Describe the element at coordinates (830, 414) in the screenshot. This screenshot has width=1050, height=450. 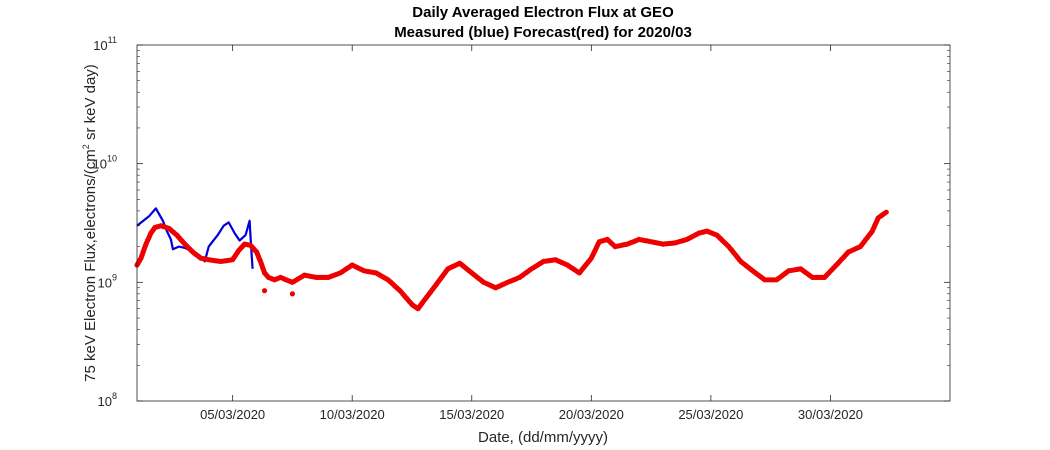
I see `x-tick-label: 30/03/2020` at that location.